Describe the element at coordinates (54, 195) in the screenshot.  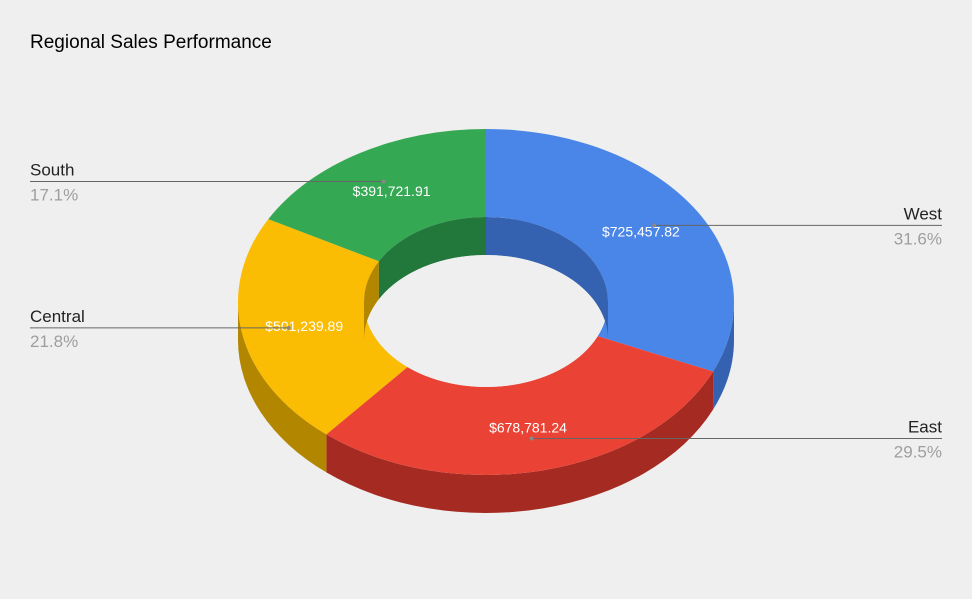
I see `percent-label-south: 17.1%` at that location.